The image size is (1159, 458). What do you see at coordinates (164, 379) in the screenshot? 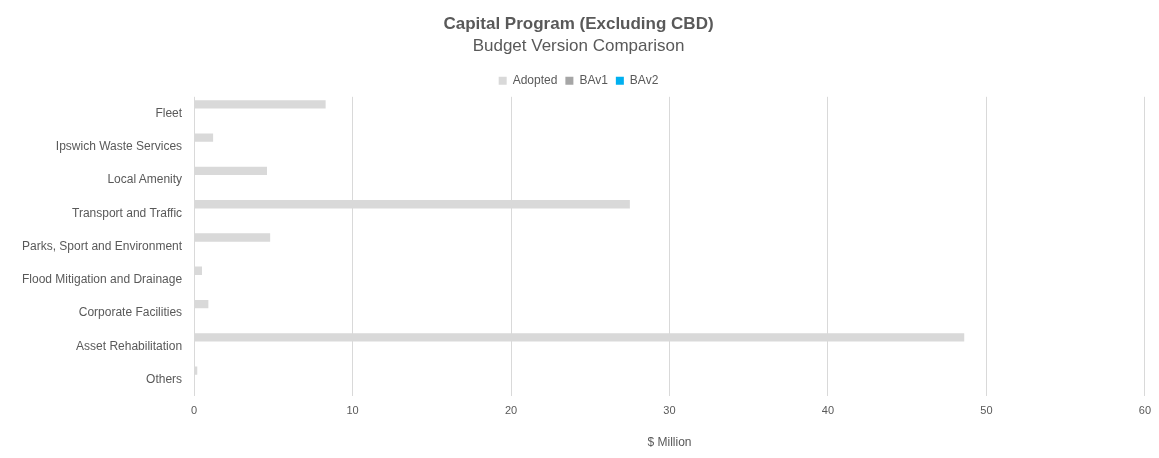
I see `y-tick-label: Others` at bounding box center [164, 379].